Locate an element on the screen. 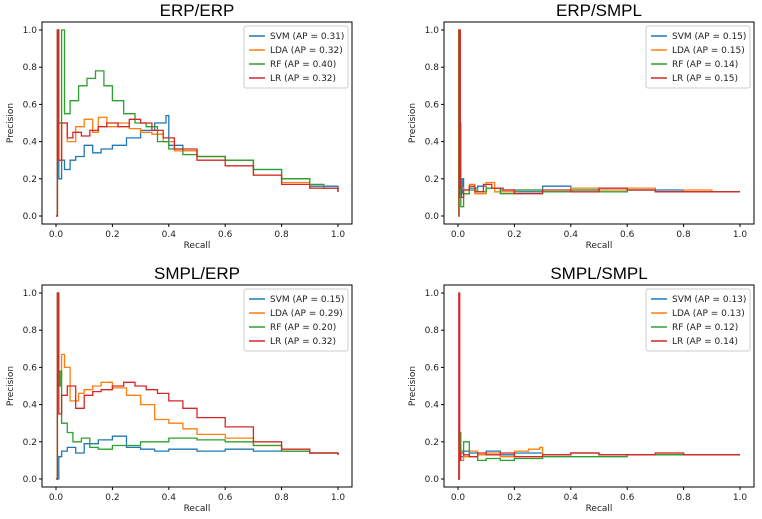 The height and width of the screenshot is (519, 762). legend-entry-lda: LDA (AP = 0.13) is located at coordinates (708, 314).